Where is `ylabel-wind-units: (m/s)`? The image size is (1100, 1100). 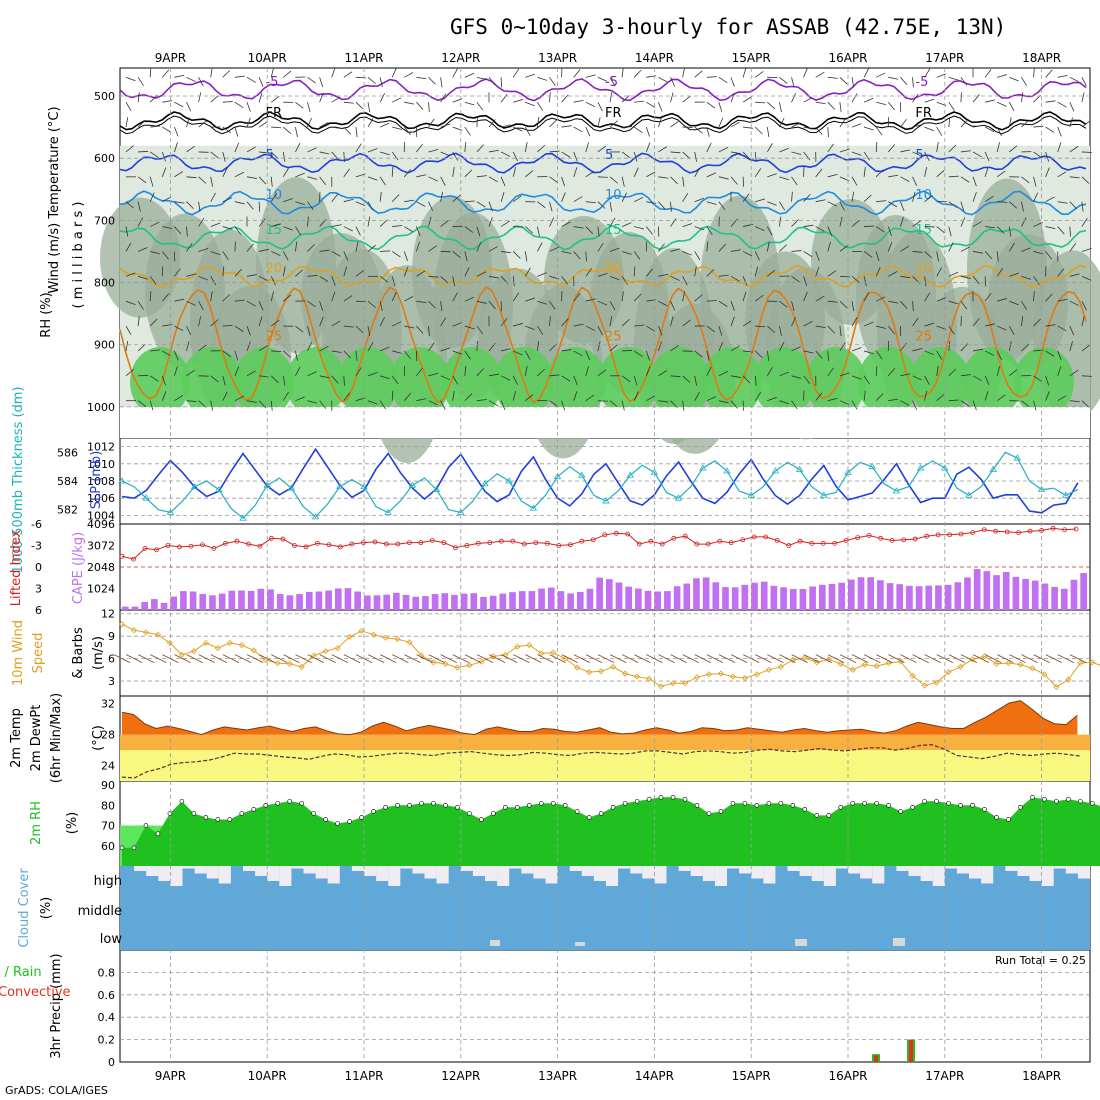
ylabel-wind-units: (m/s) is located at coordinates (98, 653).